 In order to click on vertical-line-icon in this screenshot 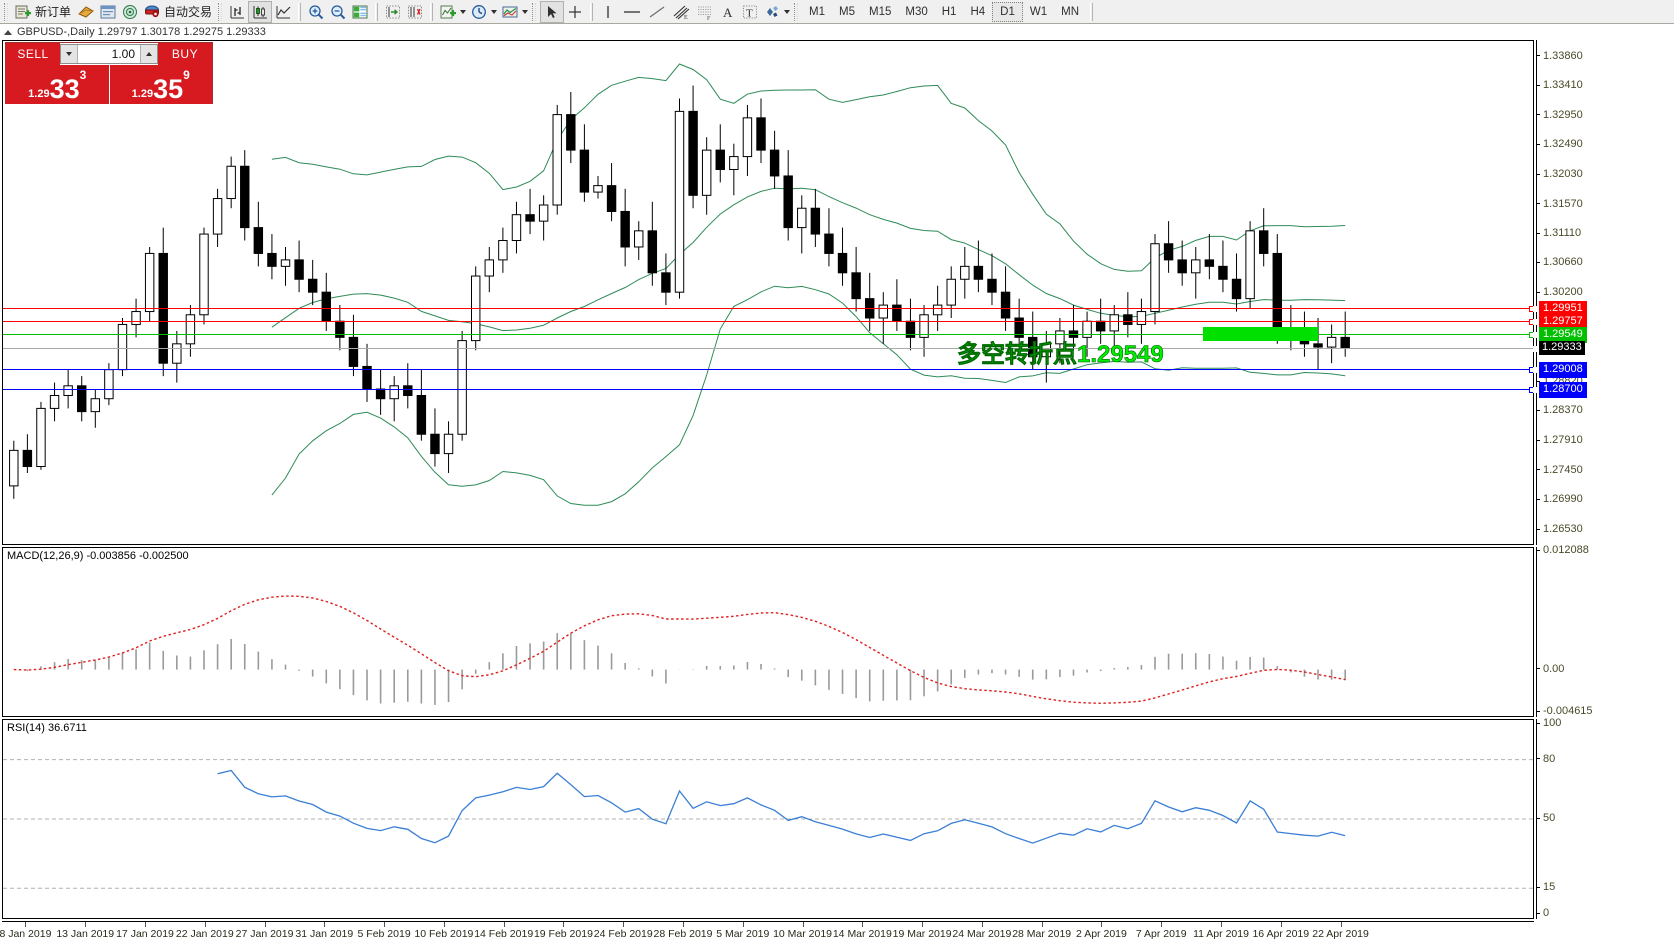, I will do `click(608, 12)`.